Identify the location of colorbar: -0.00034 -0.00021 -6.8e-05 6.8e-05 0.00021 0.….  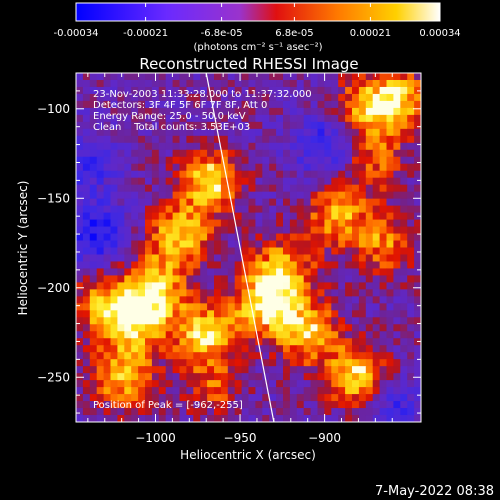
(257, 27).